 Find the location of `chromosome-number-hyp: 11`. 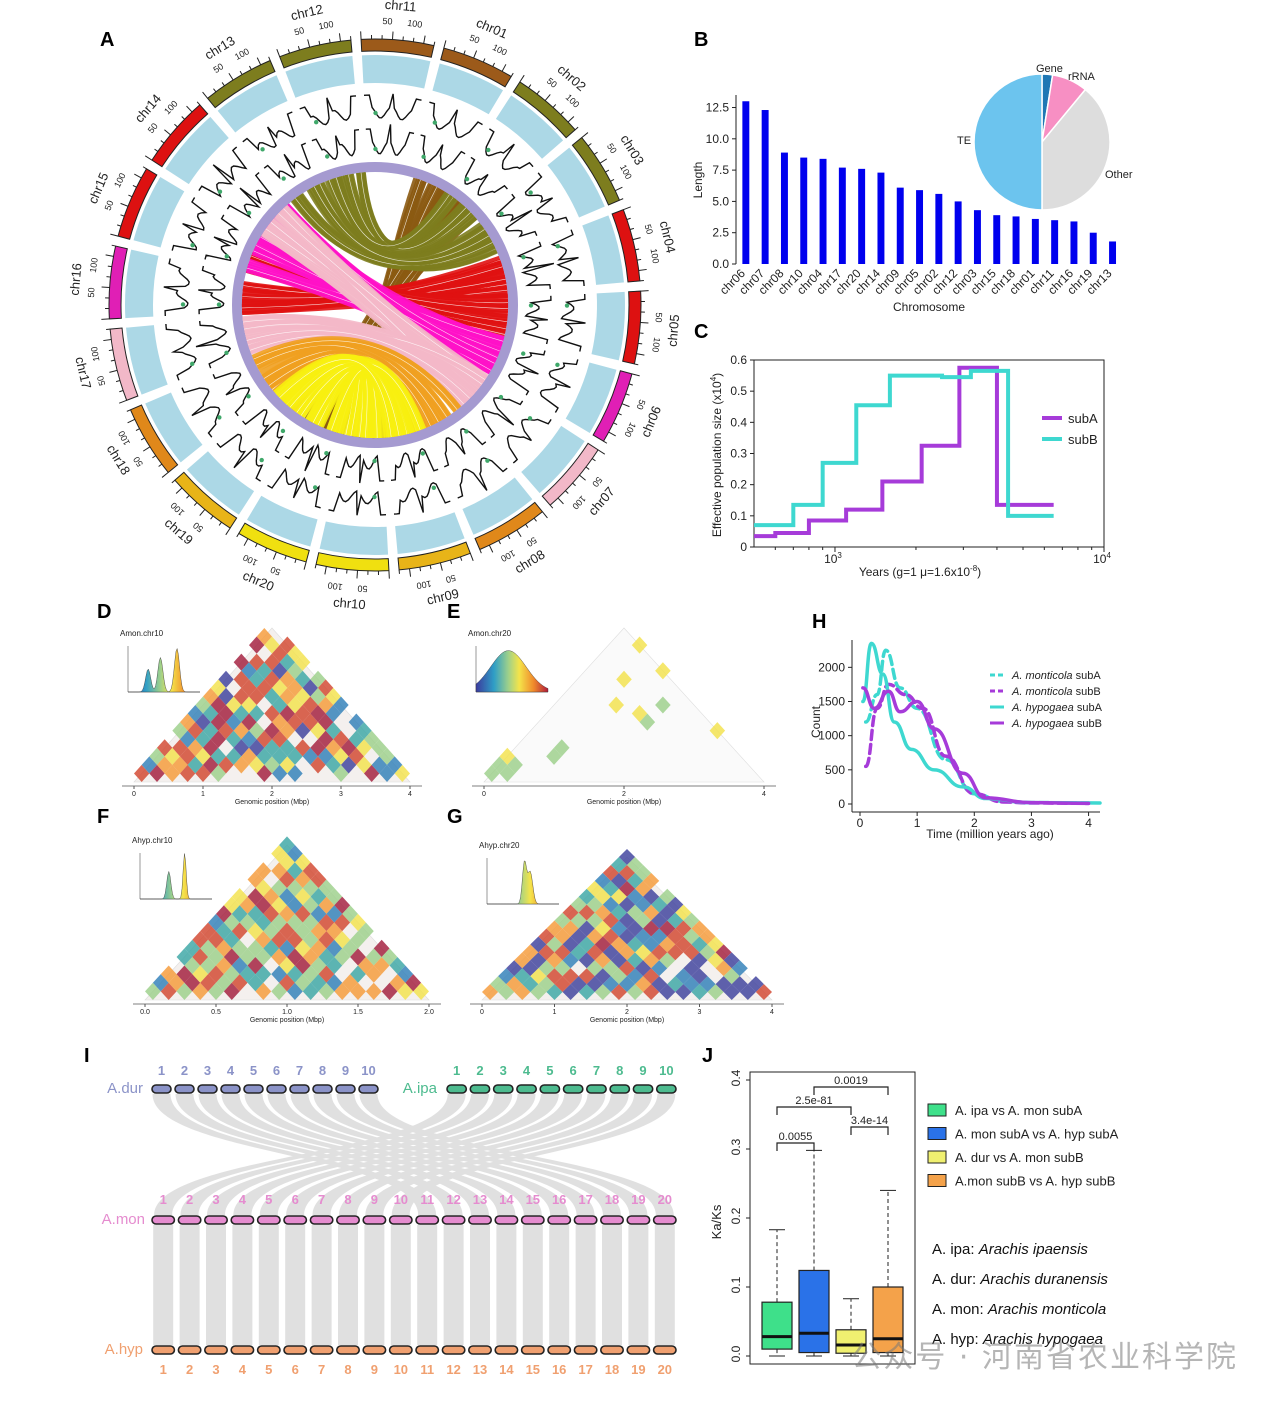

chromosome-number-hyp: 11 is located at coordinates (427, 1369).